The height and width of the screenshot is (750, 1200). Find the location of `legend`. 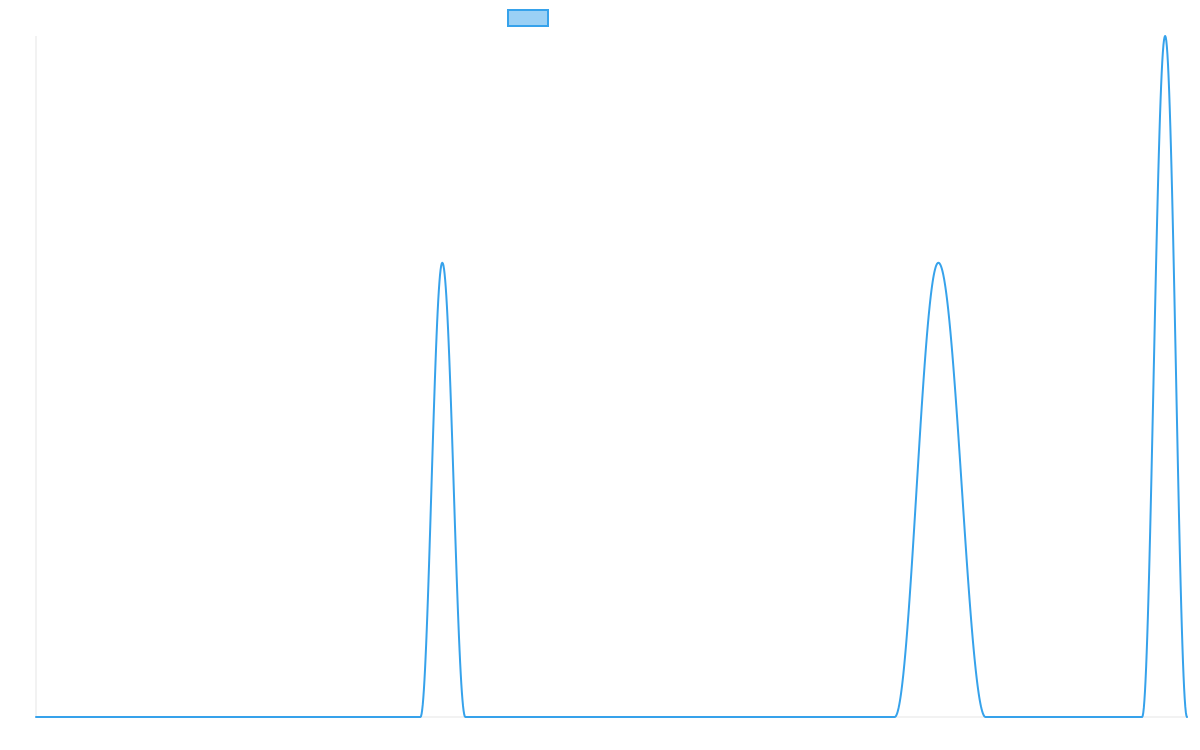

legend is located at coordinates (528, 18).